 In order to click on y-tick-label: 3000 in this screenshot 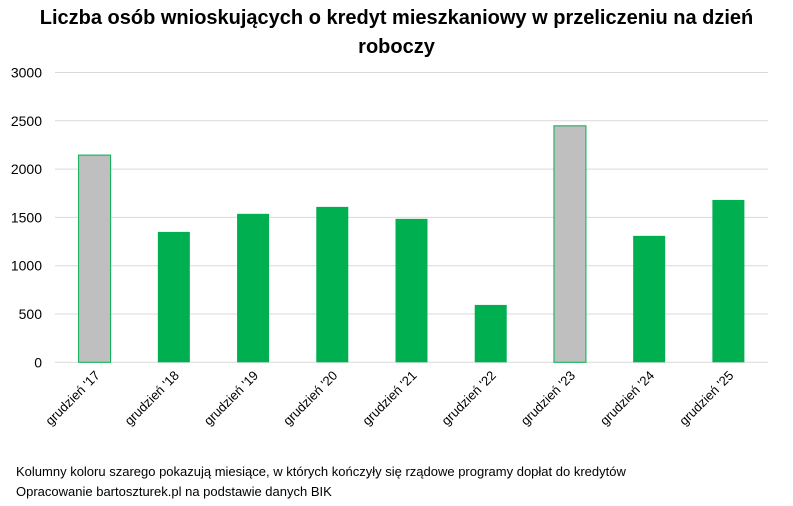, I will do `click(26, 73)`.